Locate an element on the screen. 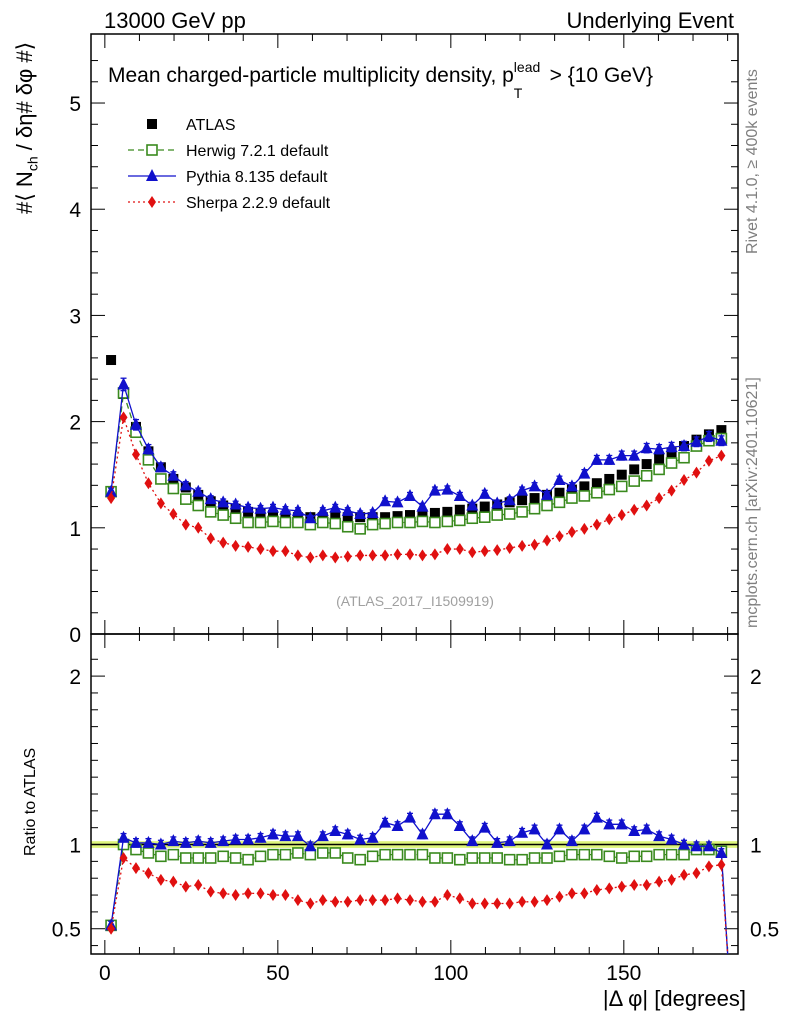  legend-label: Herwig 7.2.1 default is located at coordinates (257, 151).